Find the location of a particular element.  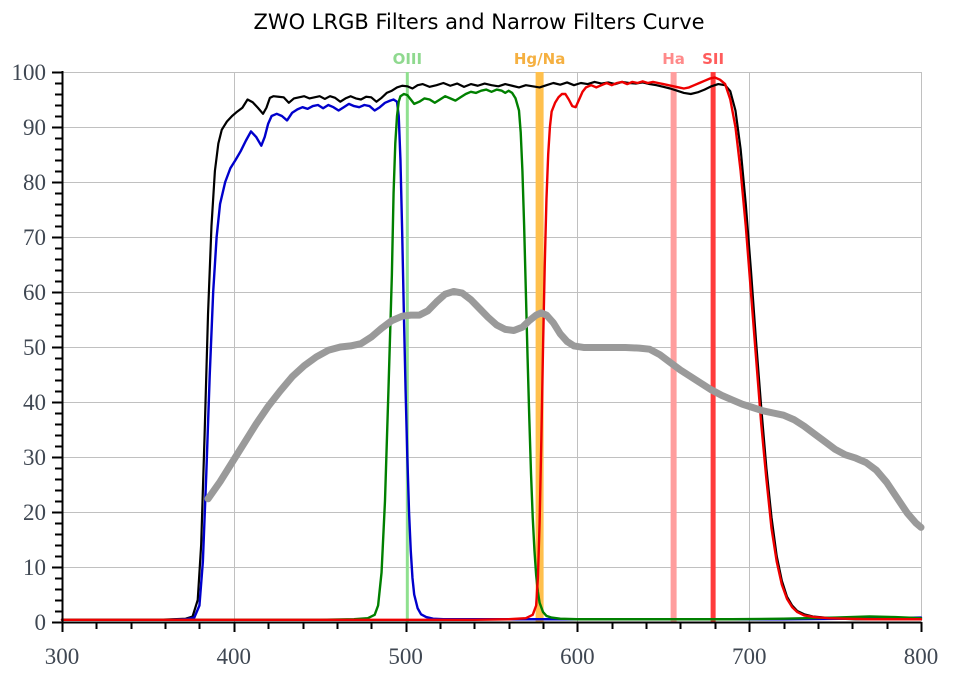

y-tick-label: 70 is located at coordinates (34, 237).